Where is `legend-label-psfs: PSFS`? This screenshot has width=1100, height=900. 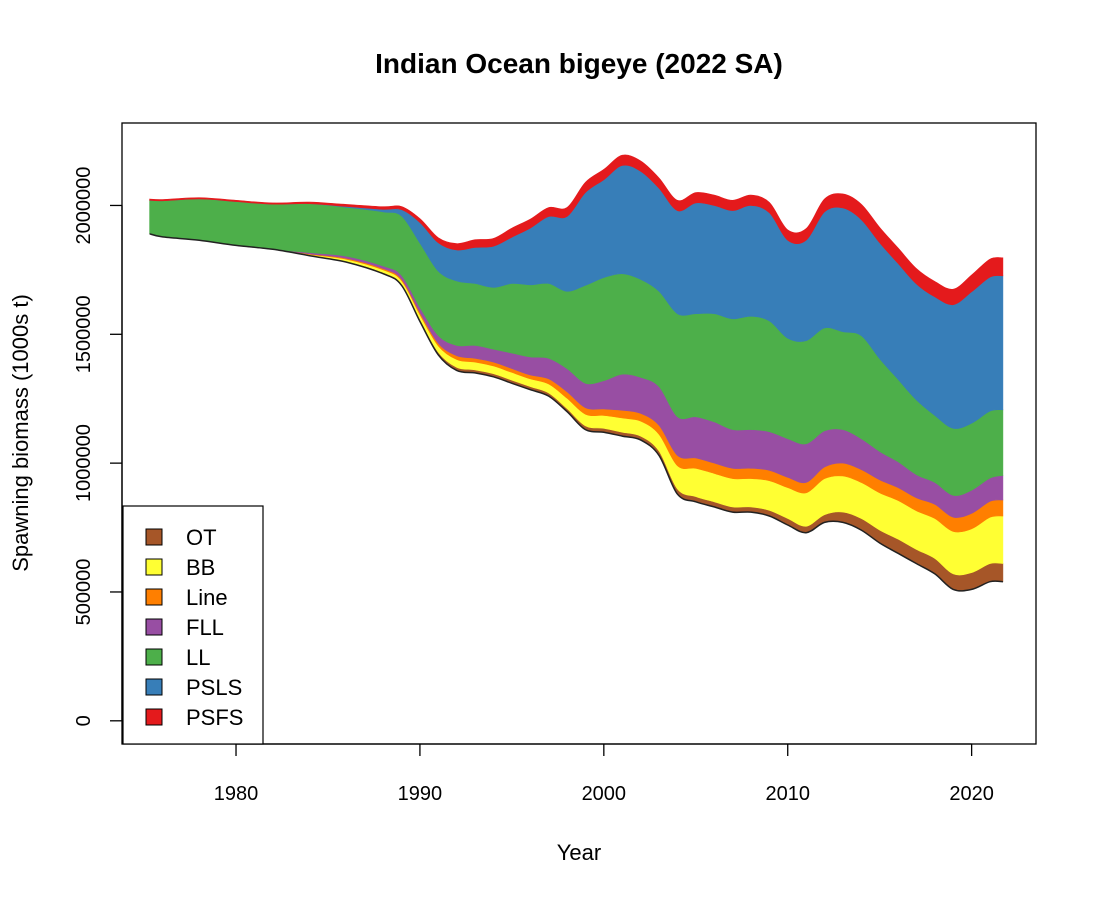
legend-label-psfs: PSFS is located at coordinates (214, 717).